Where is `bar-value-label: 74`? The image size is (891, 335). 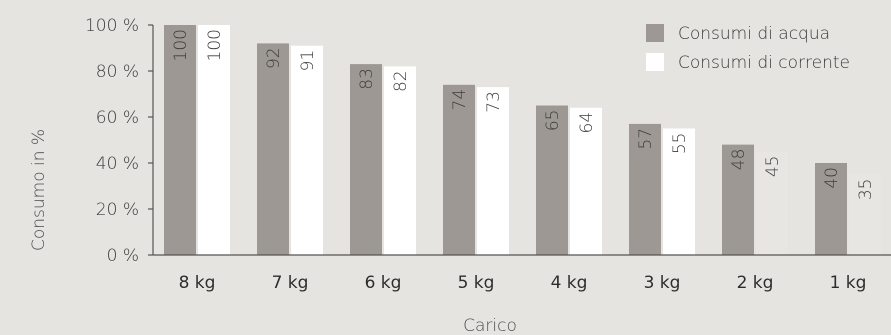 bar-value-label: 74 is located at coordinates (460, 100).